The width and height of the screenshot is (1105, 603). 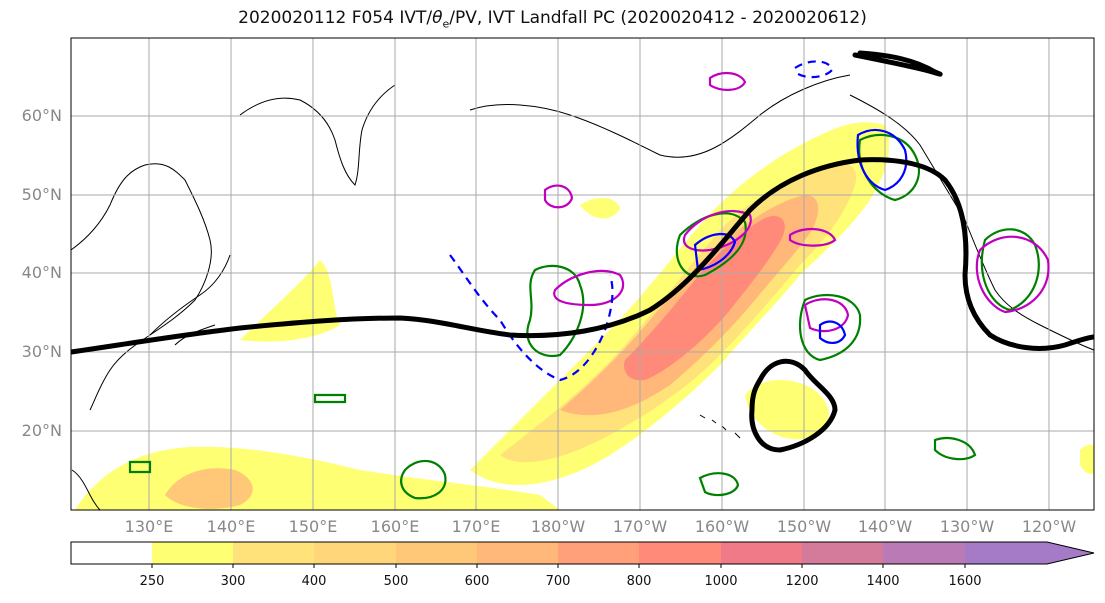 What do you see at coordinates (660, 116) in the screenshot?
I see `alaska-coastline` at bounding box center [660, 116].